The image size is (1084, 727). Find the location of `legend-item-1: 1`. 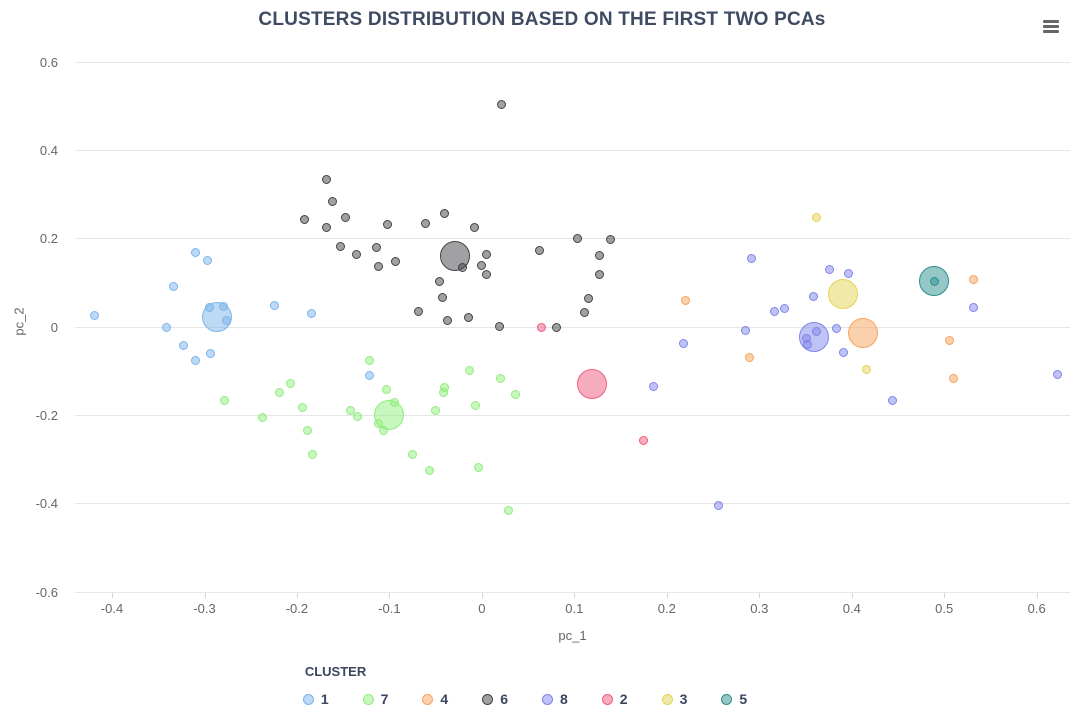

legend-item-1: 1 is located at coordinates (315, 699).